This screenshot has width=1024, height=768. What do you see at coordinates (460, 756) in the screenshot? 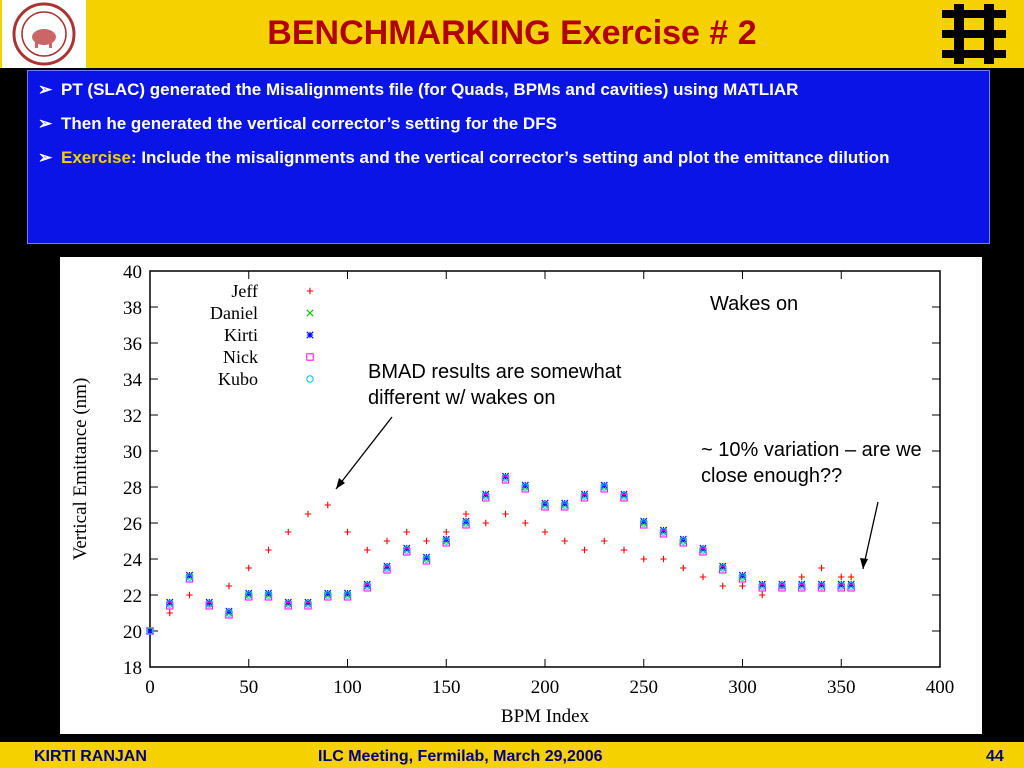
I see `footer-meeting: ILC Meeting, Fermilab, March 29,2006` at bounding box center [460, 756].